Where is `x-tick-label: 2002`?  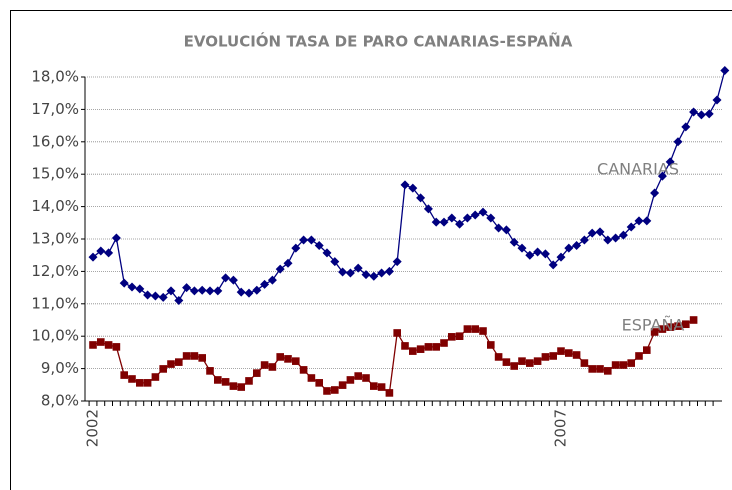
x-tick-label: 2002 is located at coordinates (93, 428).